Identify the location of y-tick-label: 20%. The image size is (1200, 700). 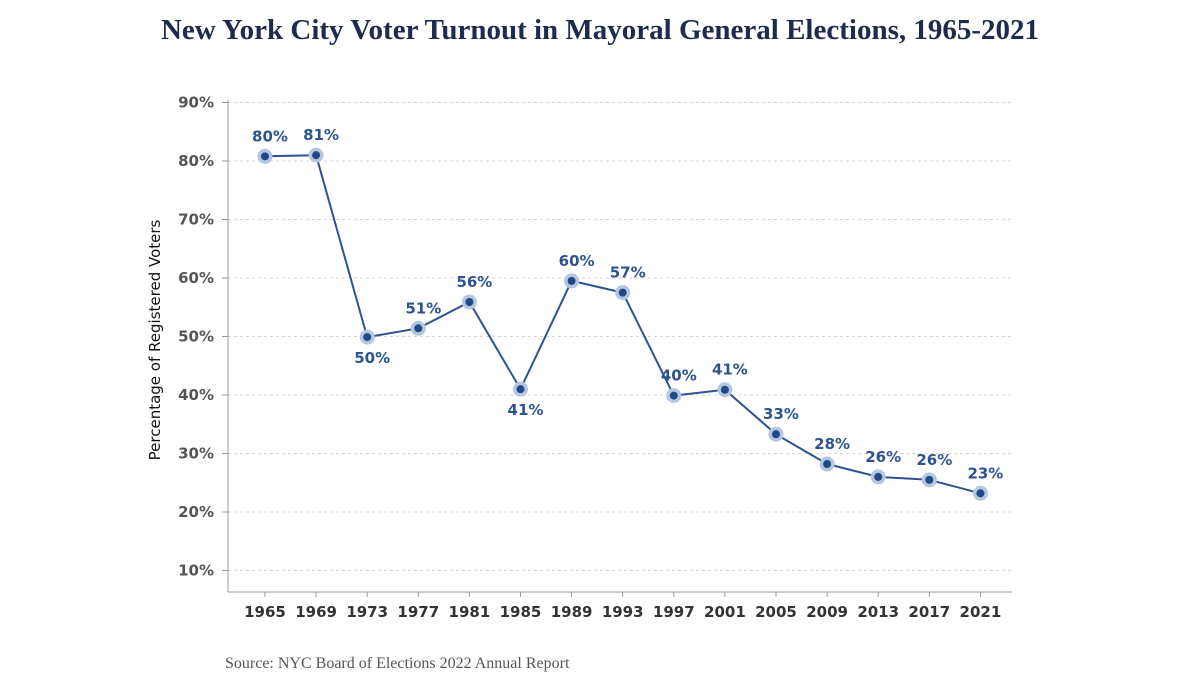
(196, 512).